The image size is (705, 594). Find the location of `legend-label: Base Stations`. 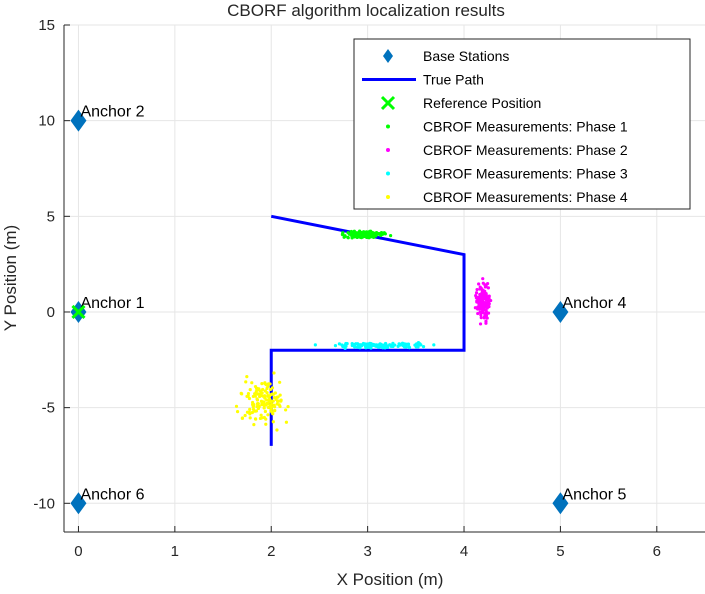

legend-label: Base Stations is located at coordinates (466, 56).